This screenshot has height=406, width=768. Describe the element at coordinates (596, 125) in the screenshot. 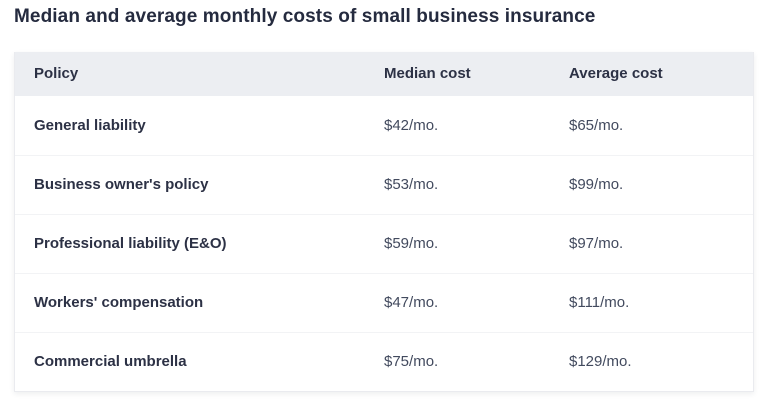

I see `average-cost-value: $65/mo.` at that location.